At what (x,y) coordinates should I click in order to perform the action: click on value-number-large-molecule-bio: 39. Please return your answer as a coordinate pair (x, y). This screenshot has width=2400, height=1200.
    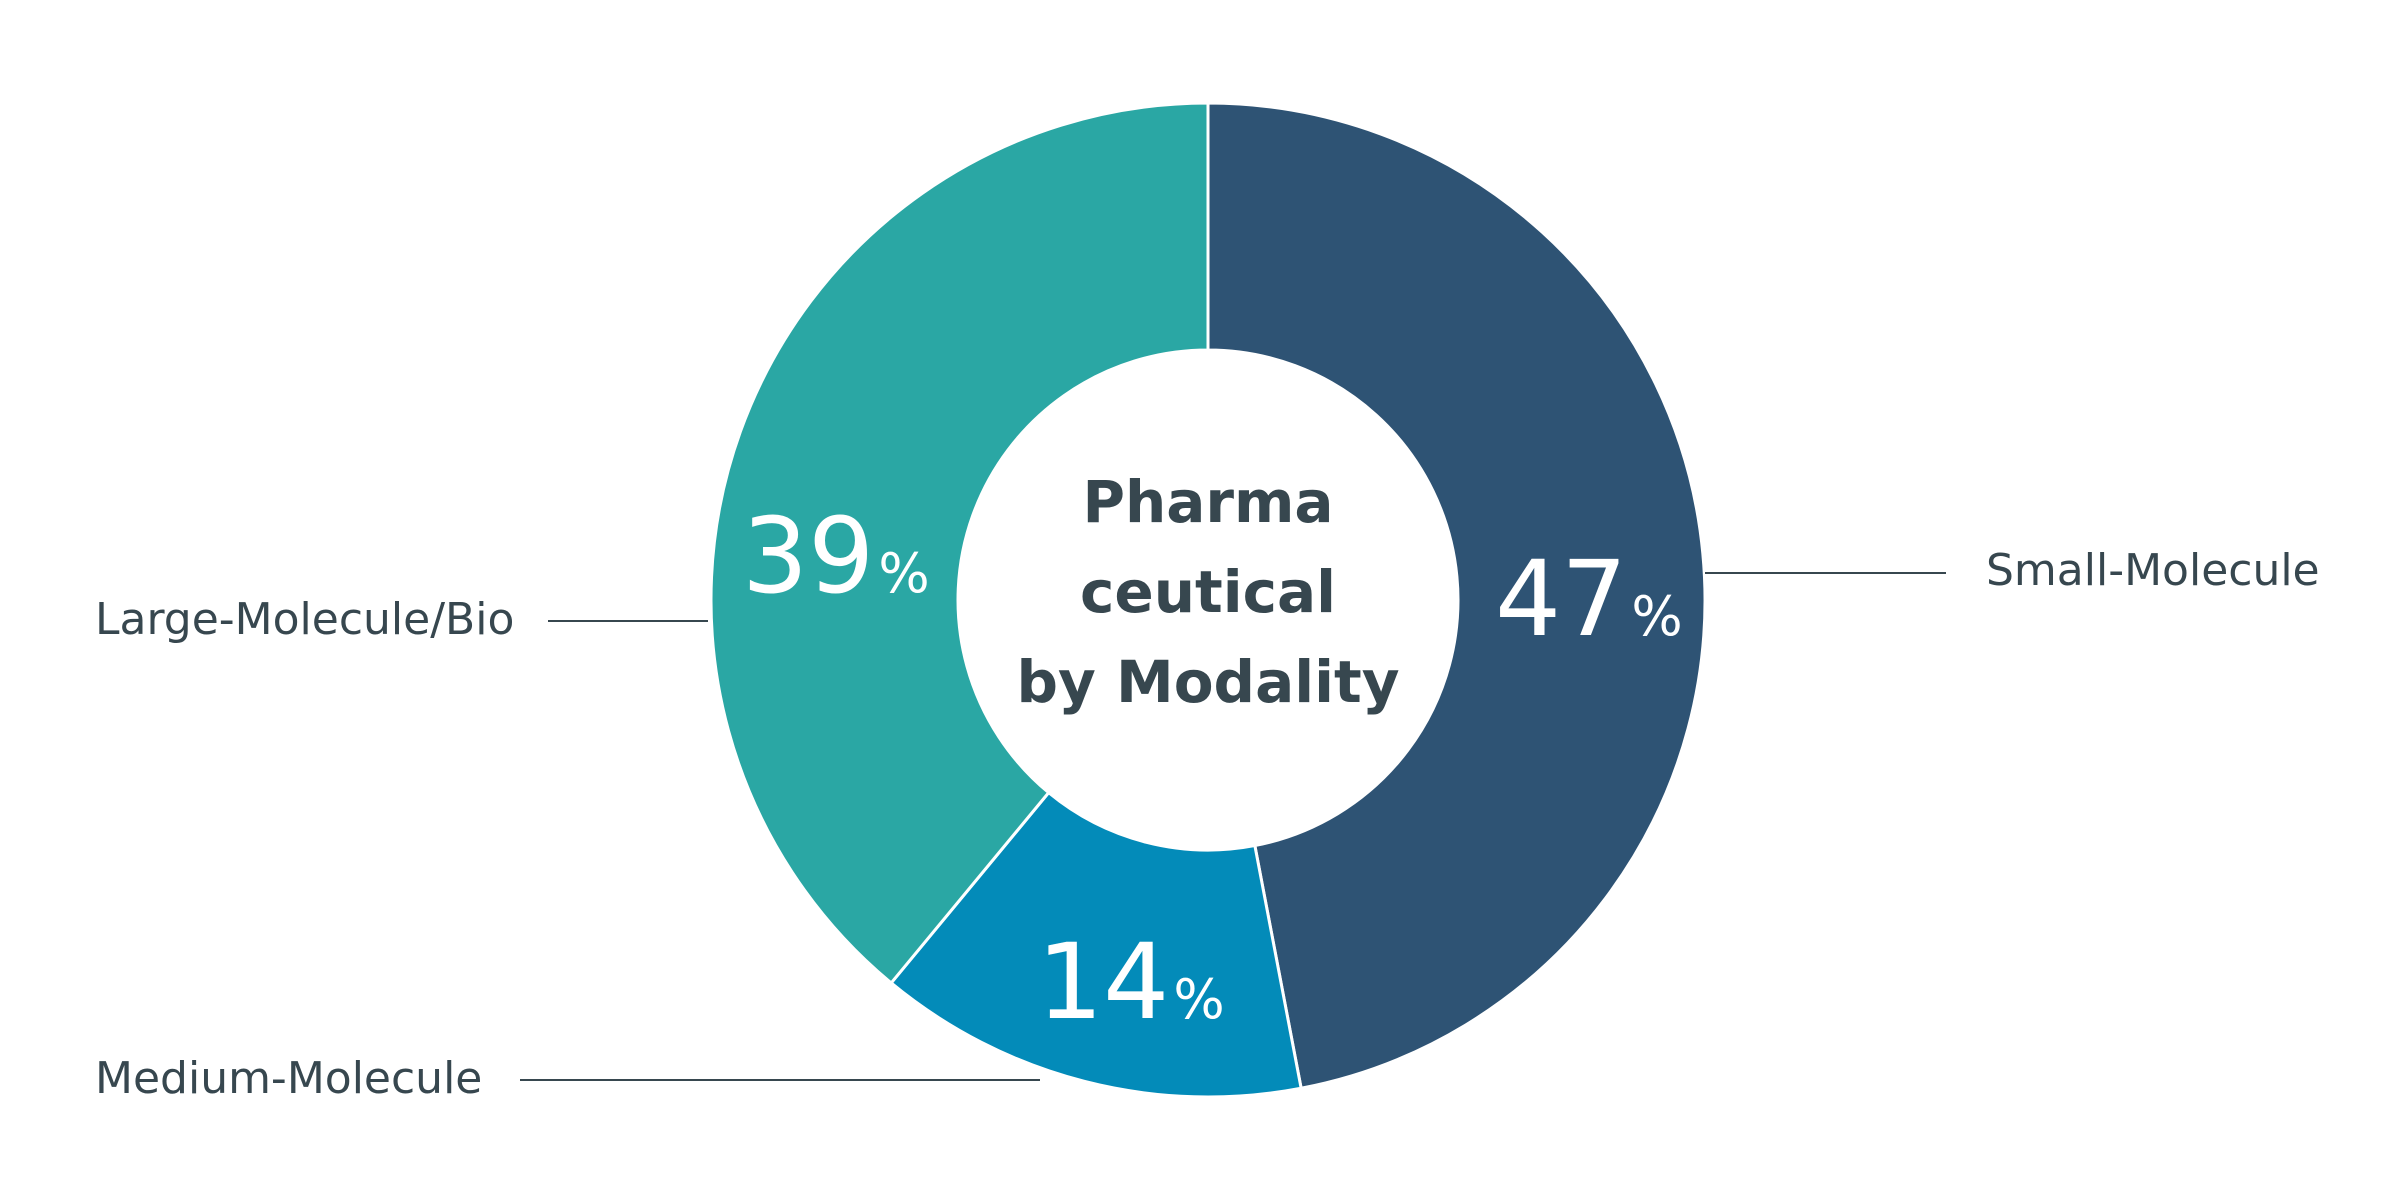
    Looking at the image, I should click on (808, 556).